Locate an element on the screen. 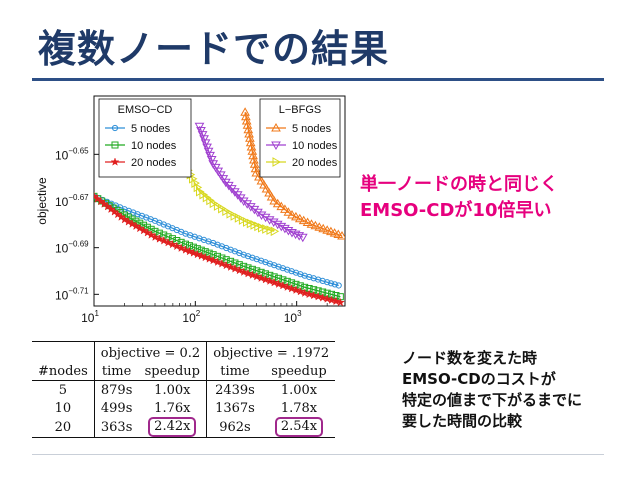  table-header: #nodes is located at coordinates (63, 371).